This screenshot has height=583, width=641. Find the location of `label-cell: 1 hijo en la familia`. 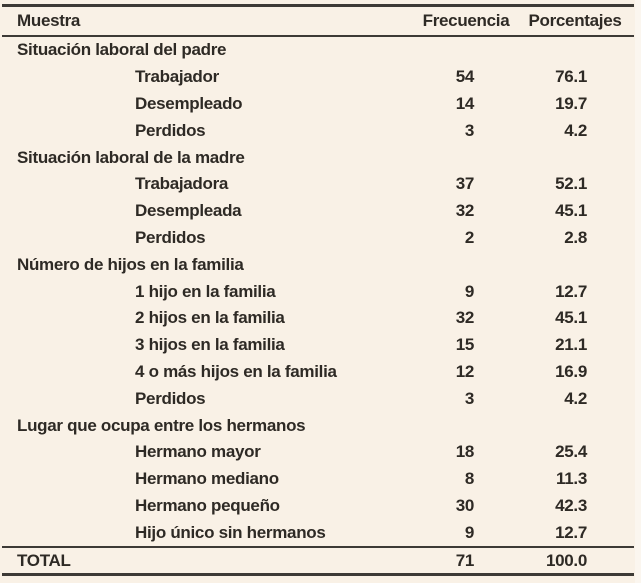

label-cell: 1 hijo en la familia is located at coordinates (205, 291).